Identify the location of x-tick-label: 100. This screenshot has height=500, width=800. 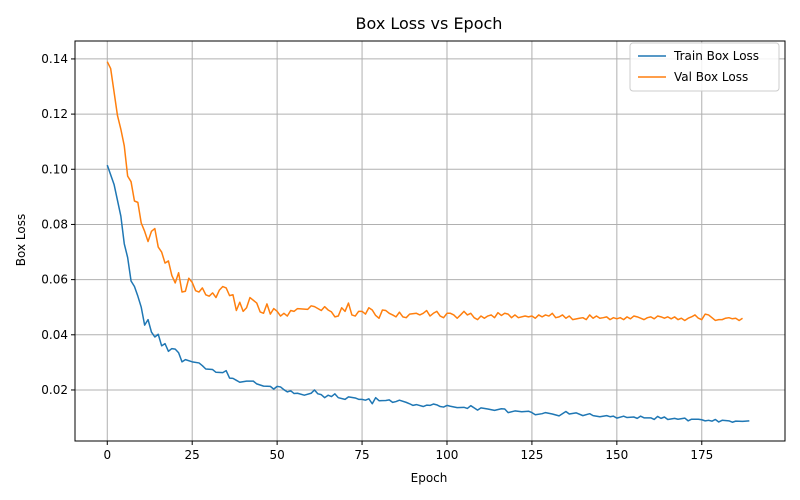
(447, 455).